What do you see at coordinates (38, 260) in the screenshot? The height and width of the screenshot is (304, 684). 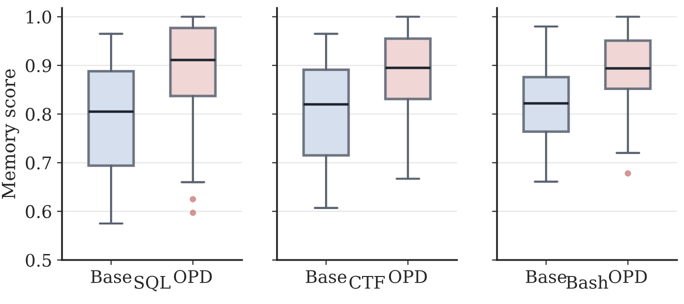 I see `y-tick-label: 0.5` at bounding box center [38, 260].